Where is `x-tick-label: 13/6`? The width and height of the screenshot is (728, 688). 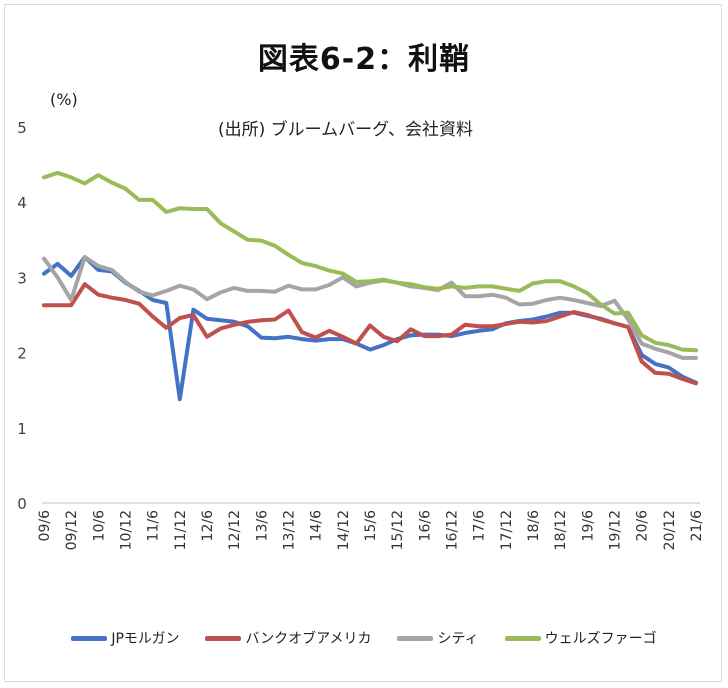
x-tick-label: 13/6 is located at coordinates (262, 526).